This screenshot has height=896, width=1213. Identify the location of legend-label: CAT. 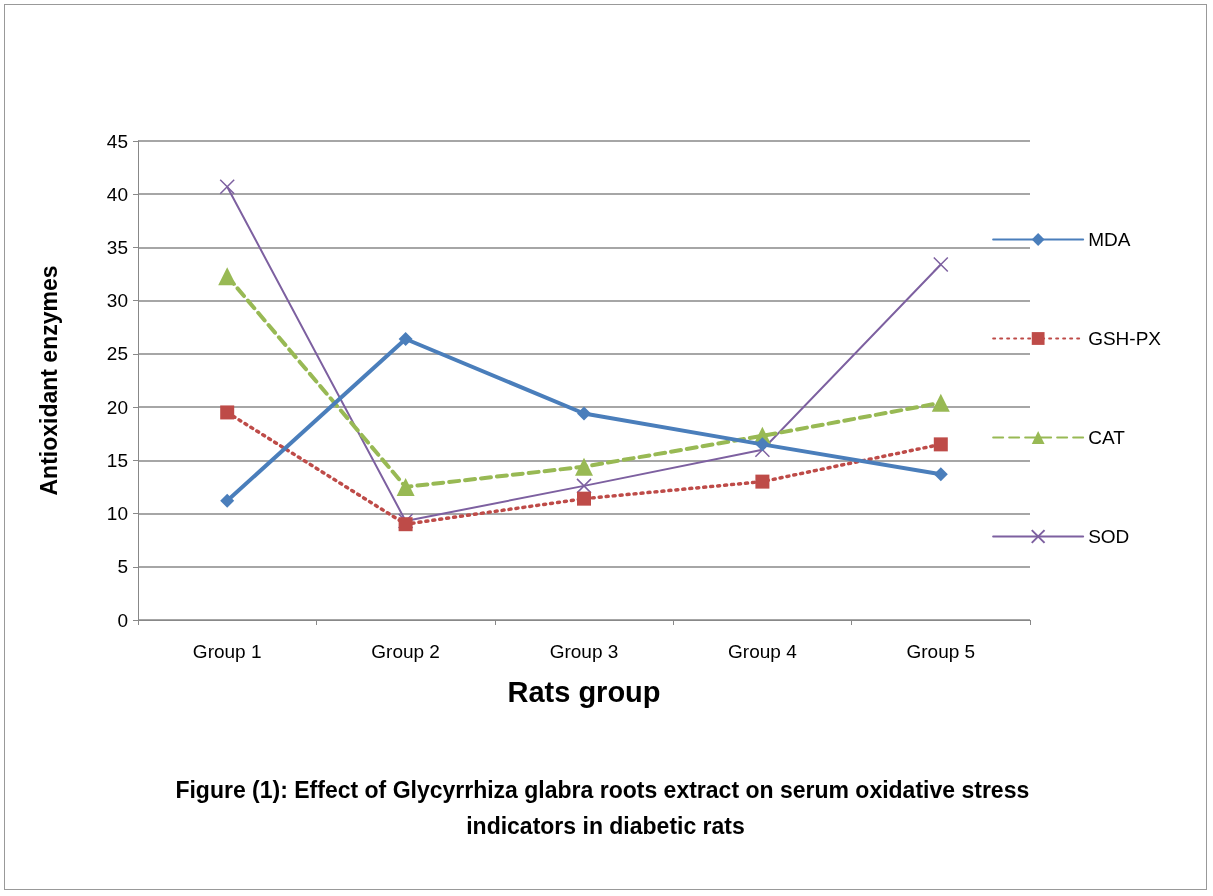
(1107, 437).